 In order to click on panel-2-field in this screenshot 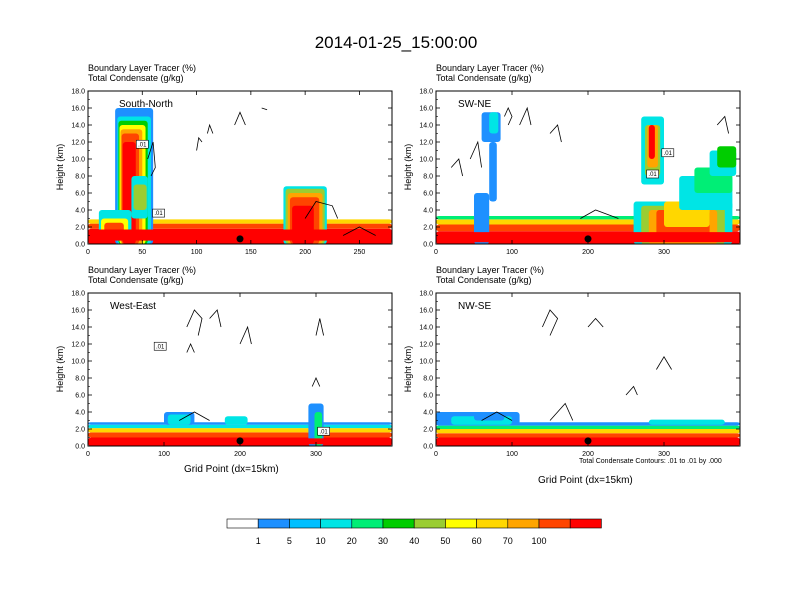, I will do `click(588, 167)`.